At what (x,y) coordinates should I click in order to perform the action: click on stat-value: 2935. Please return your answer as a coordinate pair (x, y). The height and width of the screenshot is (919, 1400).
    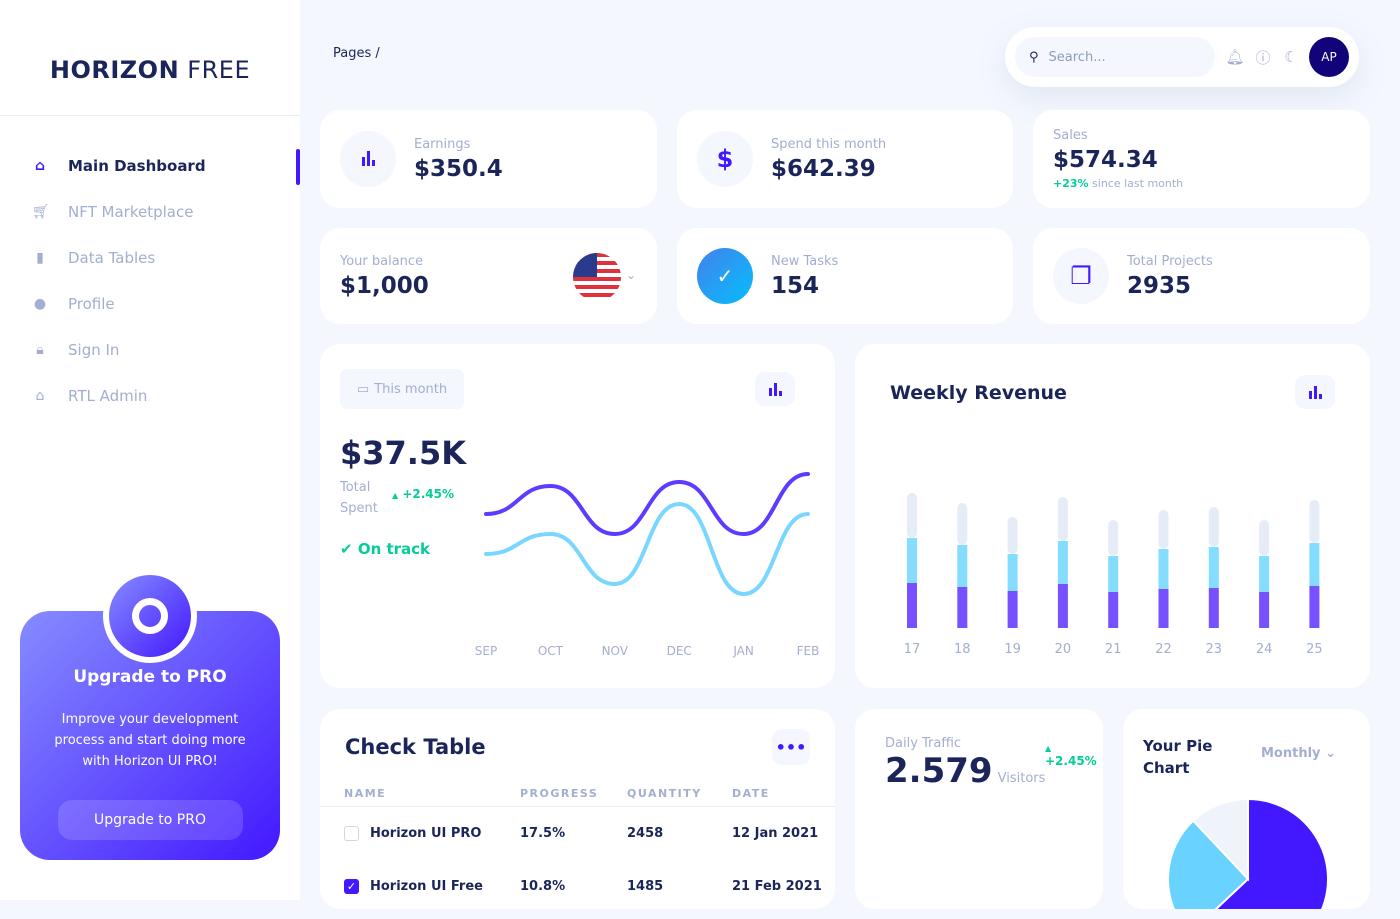
    Looking at the image, I should click on (1159, 285).